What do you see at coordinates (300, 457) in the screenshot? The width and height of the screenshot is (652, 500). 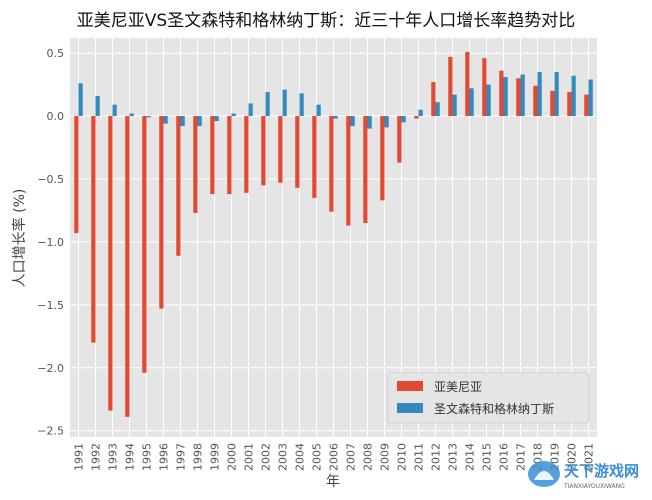 I see `x-tick-label: 2004` at bounding box center [300, 457].